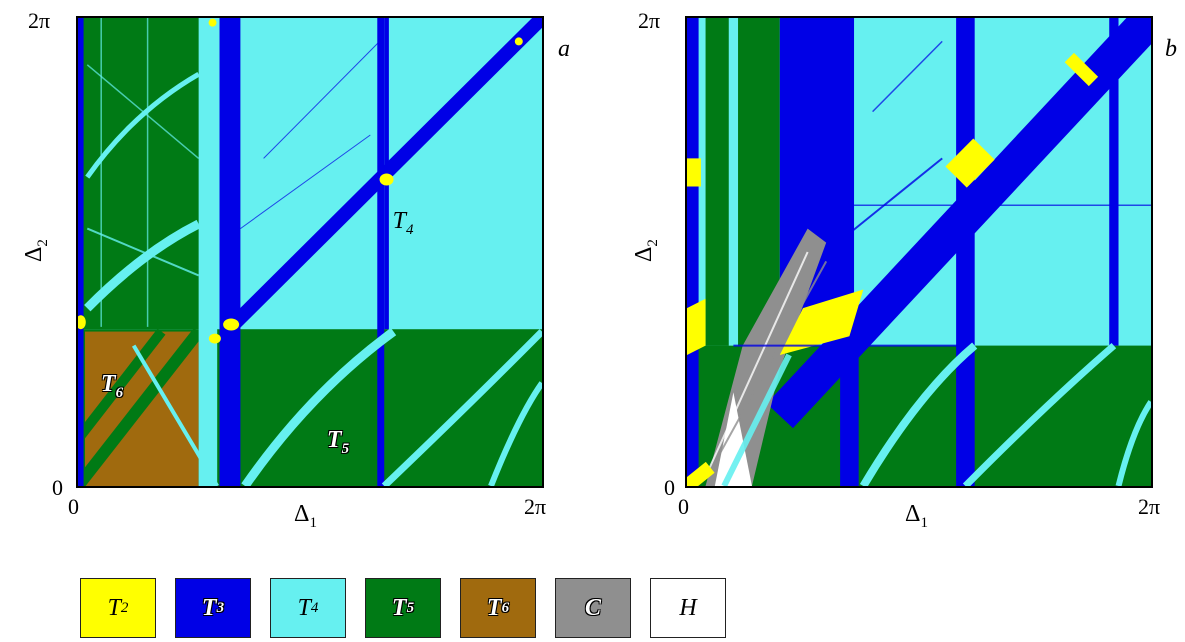 The width and height of the screenshot is (1185, 642). Describe the element at coordinates (220, 607) in the screenshot. I see `legend-item-sub: 3` at that location.